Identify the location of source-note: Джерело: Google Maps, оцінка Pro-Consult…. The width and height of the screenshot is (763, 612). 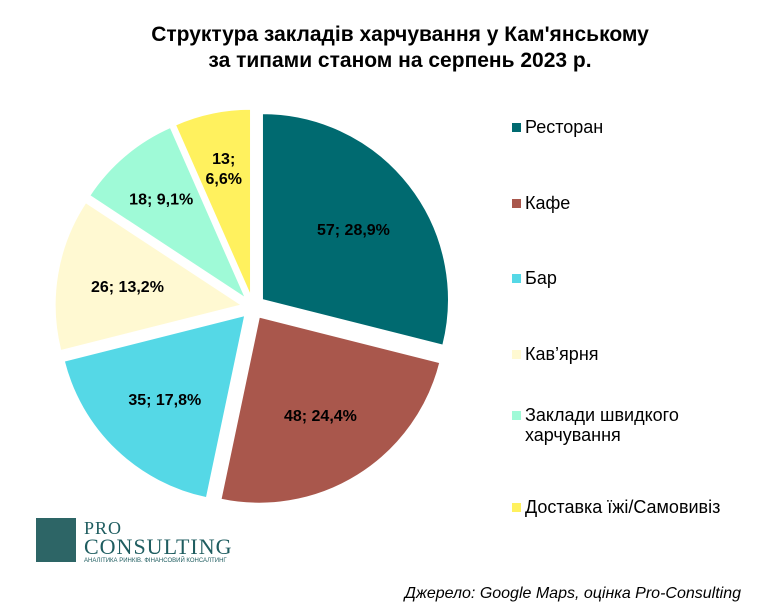
(572, 593).